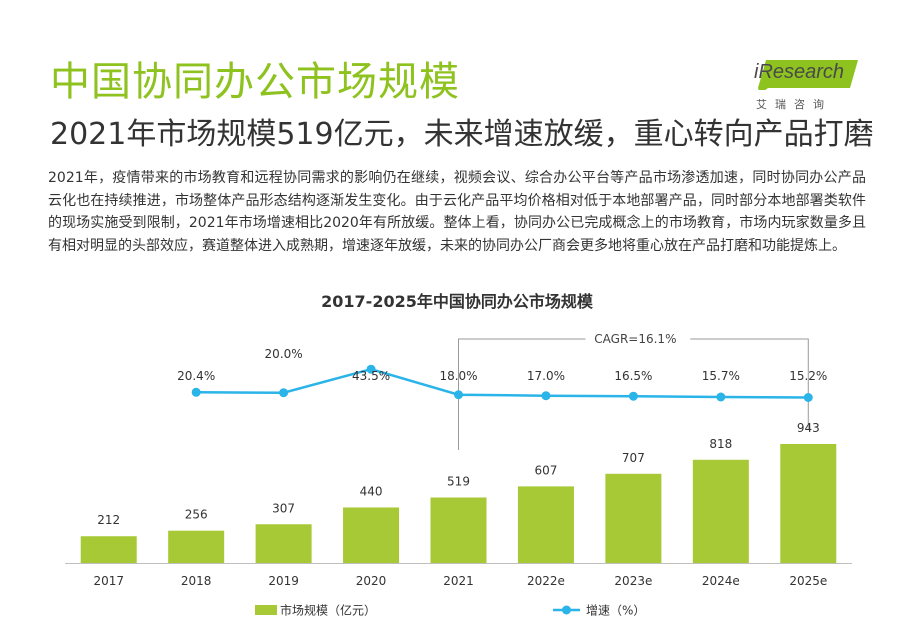  What do you see at coordinates (283, 581) in the screenshot?
I see `x-tick-label: 2019` at bounding box center [283, 581].